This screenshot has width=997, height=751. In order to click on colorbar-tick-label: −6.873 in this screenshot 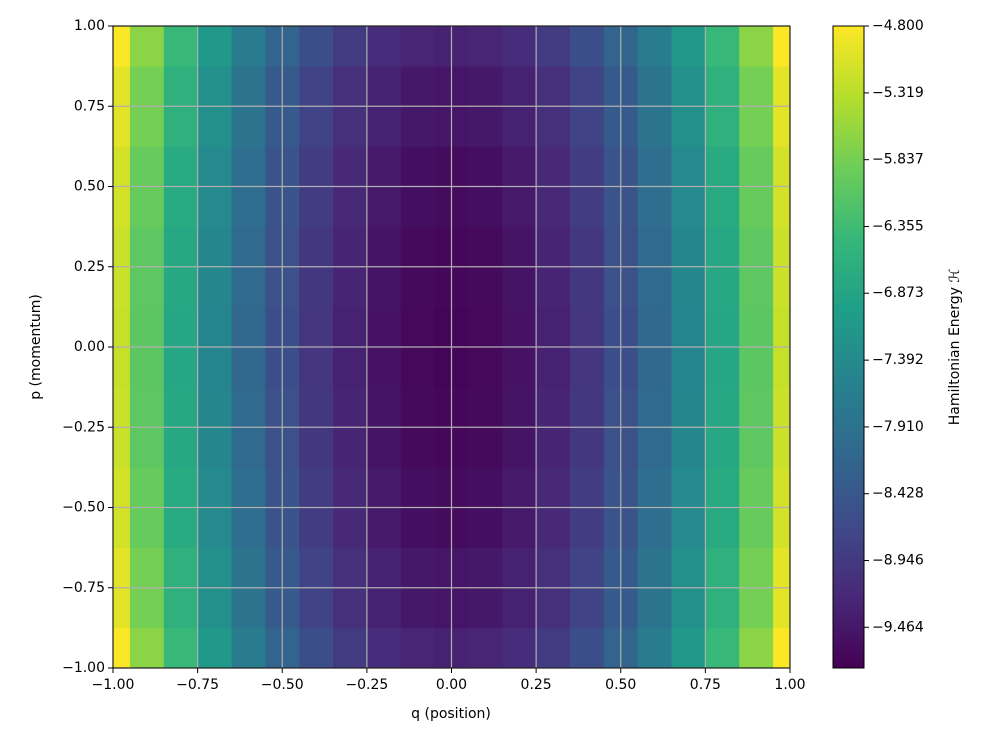, I will do `click(898, 293)`.